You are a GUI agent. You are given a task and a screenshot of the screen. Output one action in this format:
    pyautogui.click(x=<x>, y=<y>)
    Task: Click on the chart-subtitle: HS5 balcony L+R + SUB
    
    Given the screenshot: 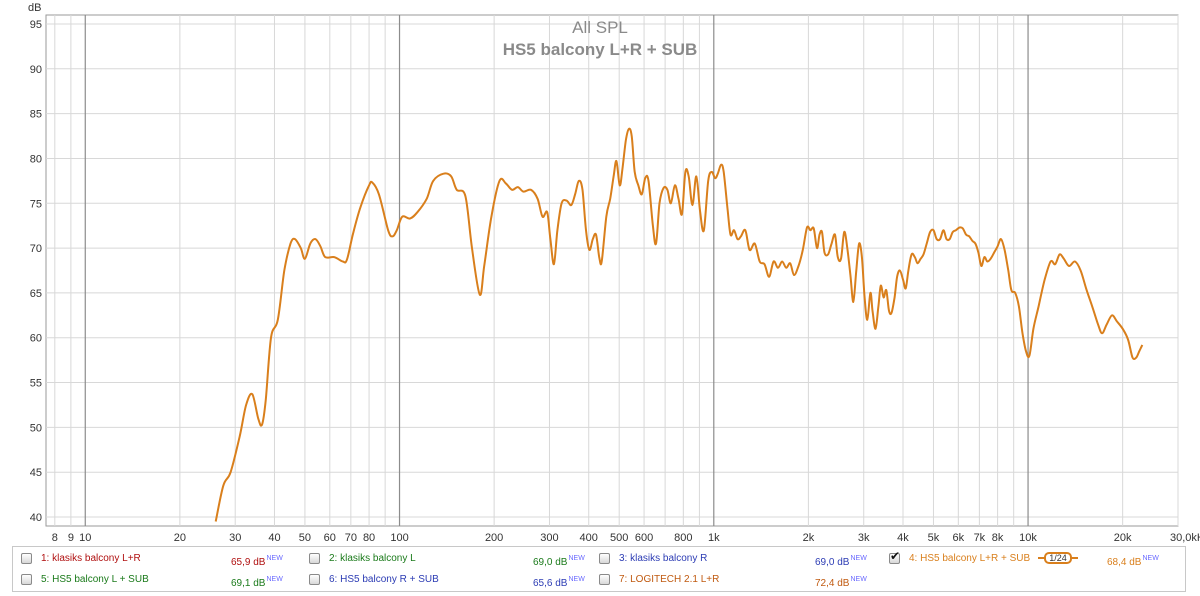 What is the action you would take?
    pyautogui.click(x=600, y=49)
    